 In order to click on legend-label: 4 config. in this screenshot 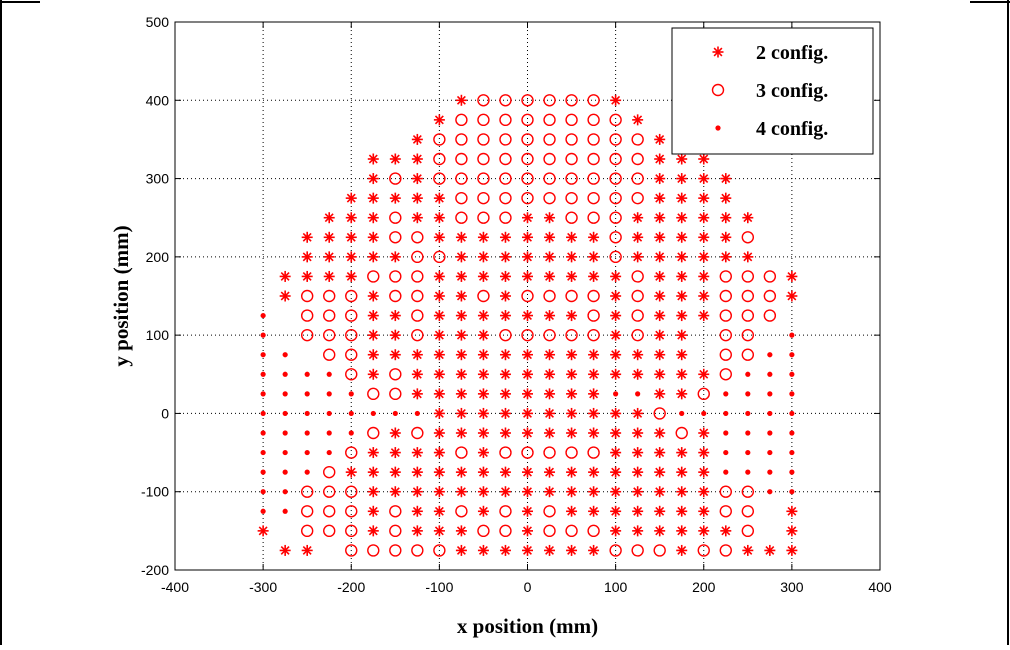, I will do `click(792, 129)`.